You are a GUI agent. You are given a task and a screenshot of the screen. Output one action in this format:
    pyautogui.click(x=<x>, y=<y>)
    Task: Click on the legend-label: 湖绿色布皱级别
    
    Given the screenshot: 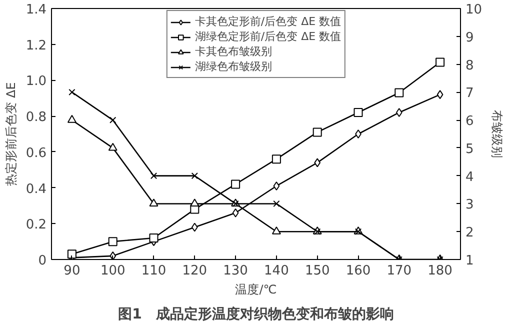 What is the action you would take?
    pyautogui.click(x=233, y=66)
    